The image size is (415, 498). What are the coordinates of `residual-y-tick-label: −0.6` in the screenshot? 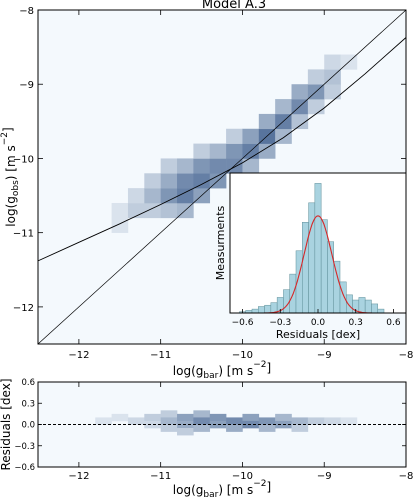 It's located at (24, 468).